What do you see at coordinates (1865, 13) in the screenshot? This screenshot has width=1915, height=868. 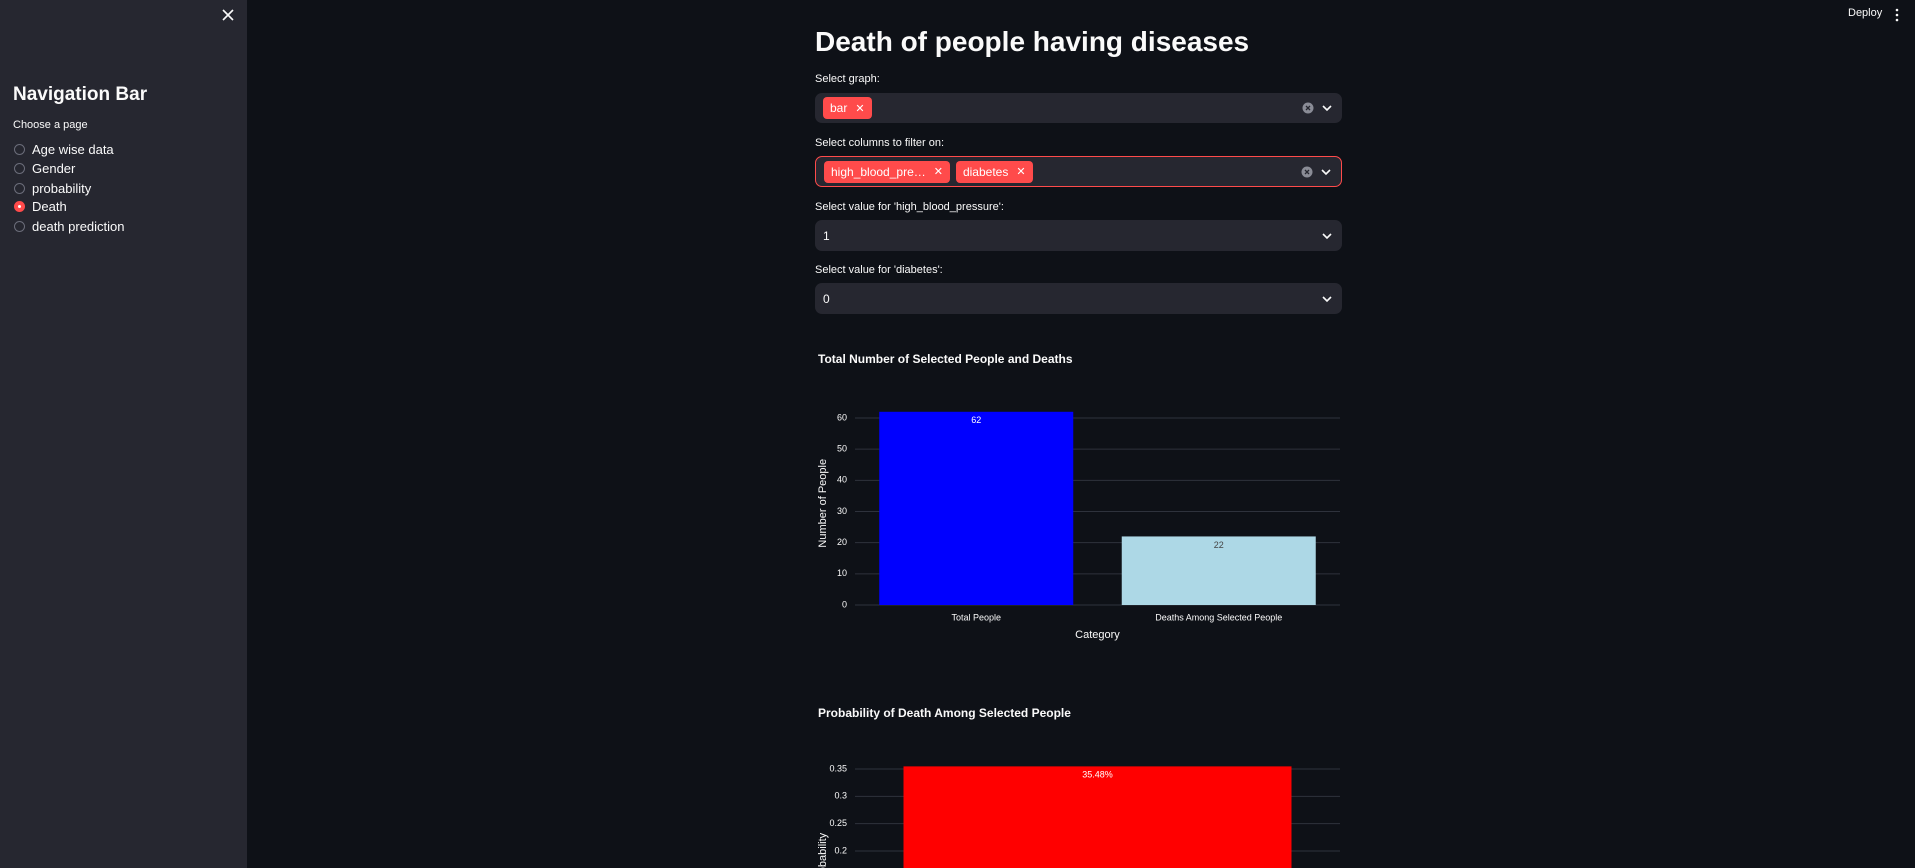 I see `deploy-button: Deploy` at bounding box center [1865, 13].